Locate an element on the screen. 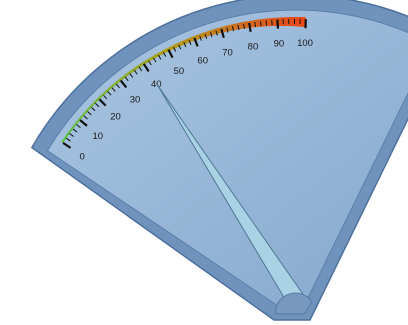 The height and width of the screenshot is (325, 408). tick-label-40: 40 is located at coordinates (156, 84).